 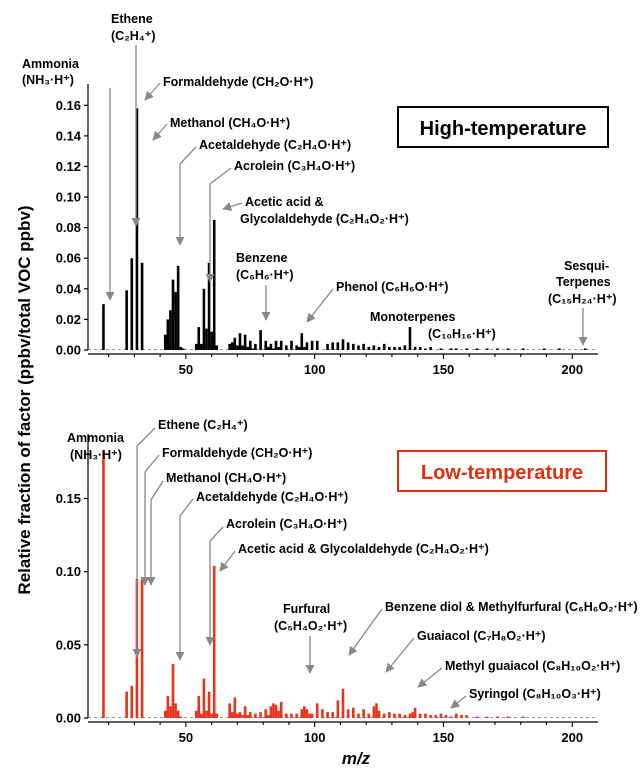 I want to click on ann-formaldehyde-top: Formaldehyde (CH₂O·H⁺), so click(x=238, y=82).